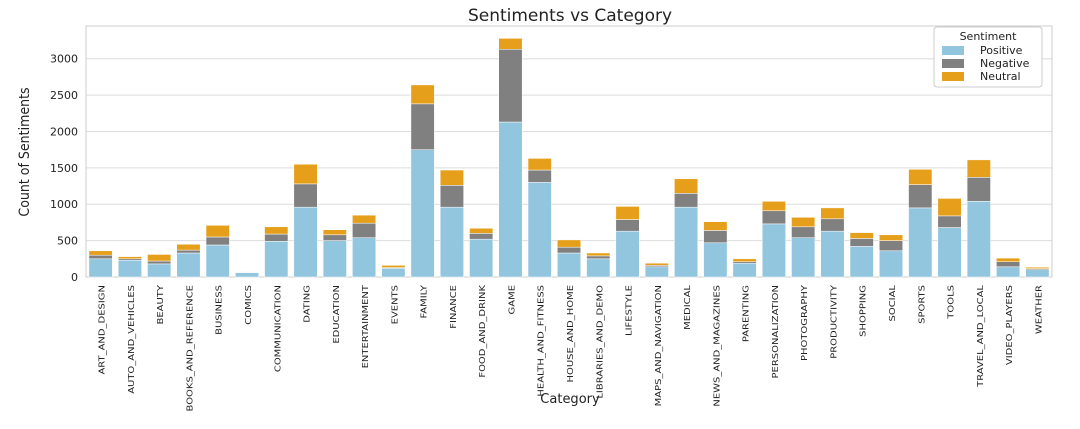  I want to click on bar-neutral-shopping, so click(861, 235).